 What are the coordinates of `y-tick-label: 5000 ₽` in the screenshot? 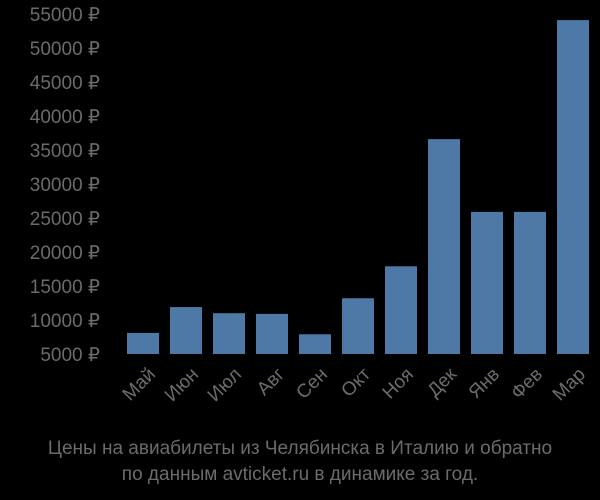 It's located at (70, 355).